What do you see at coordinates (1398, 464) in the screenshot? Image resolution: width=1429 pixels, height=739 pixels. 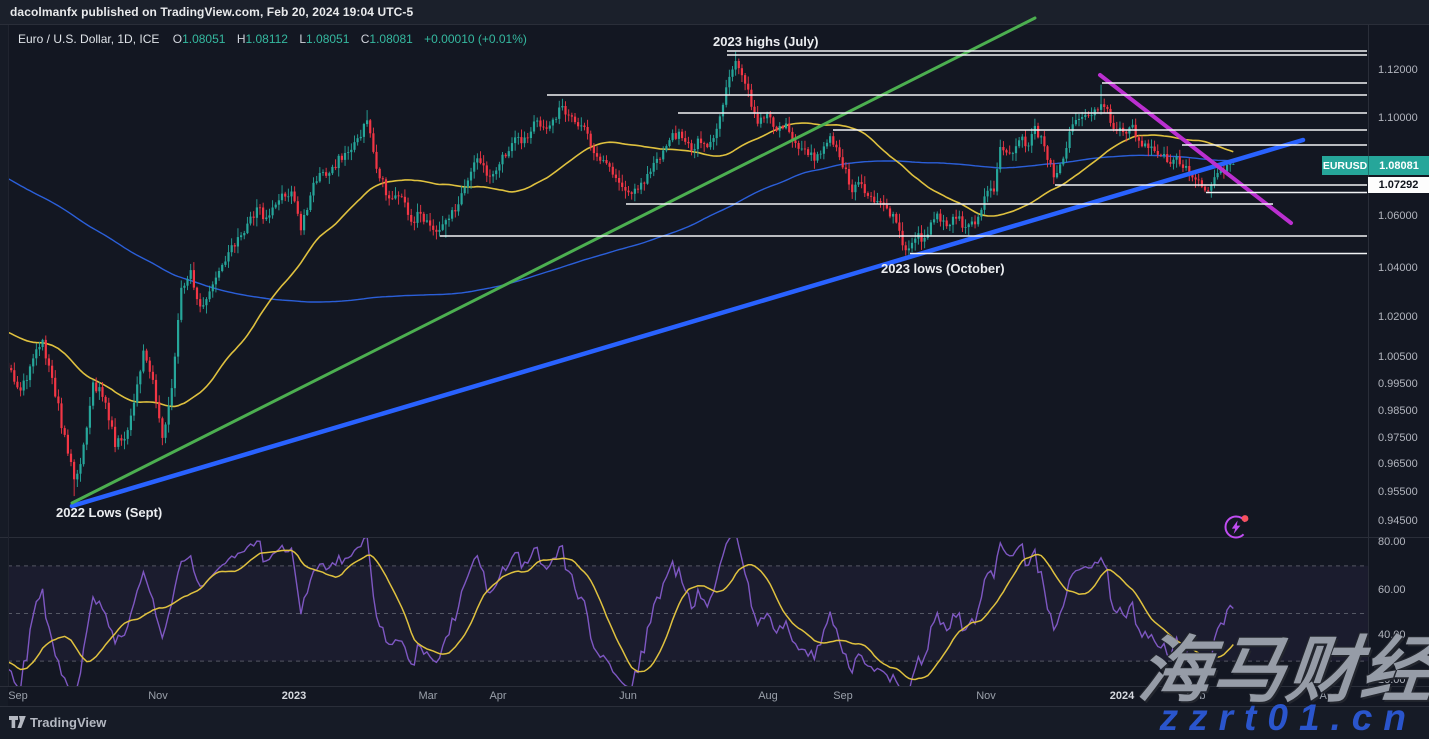 I see `price-axis-label: 0.96500` at bounding box center [1398, 464].